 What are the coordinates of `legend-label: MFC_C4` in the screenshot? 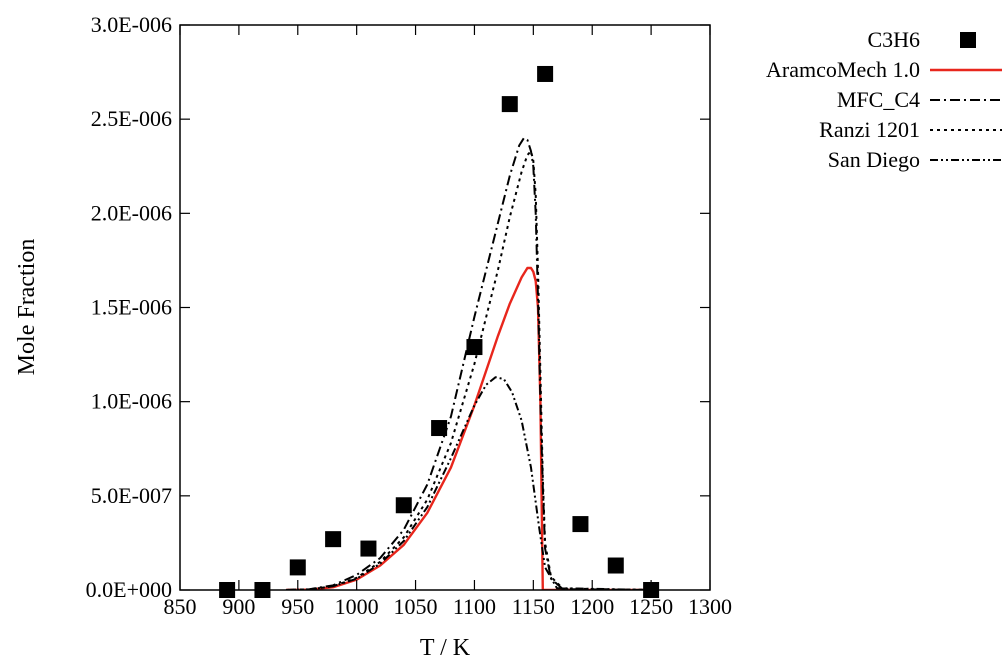 It's located at (878, 99).